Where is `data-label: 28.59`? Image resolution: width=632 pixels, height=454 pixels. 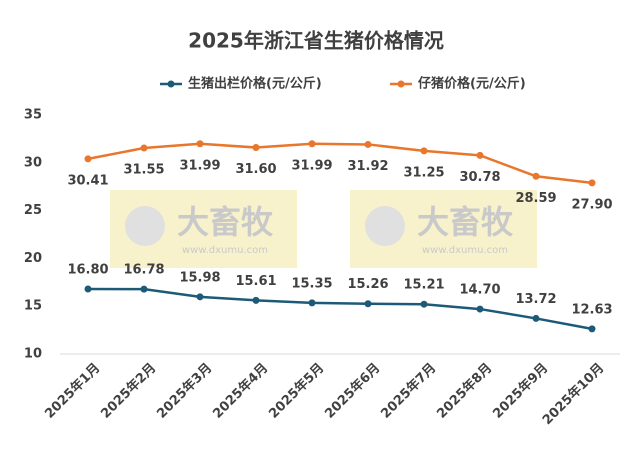
data-label: 28.59 is located at coordinates (535, 198).